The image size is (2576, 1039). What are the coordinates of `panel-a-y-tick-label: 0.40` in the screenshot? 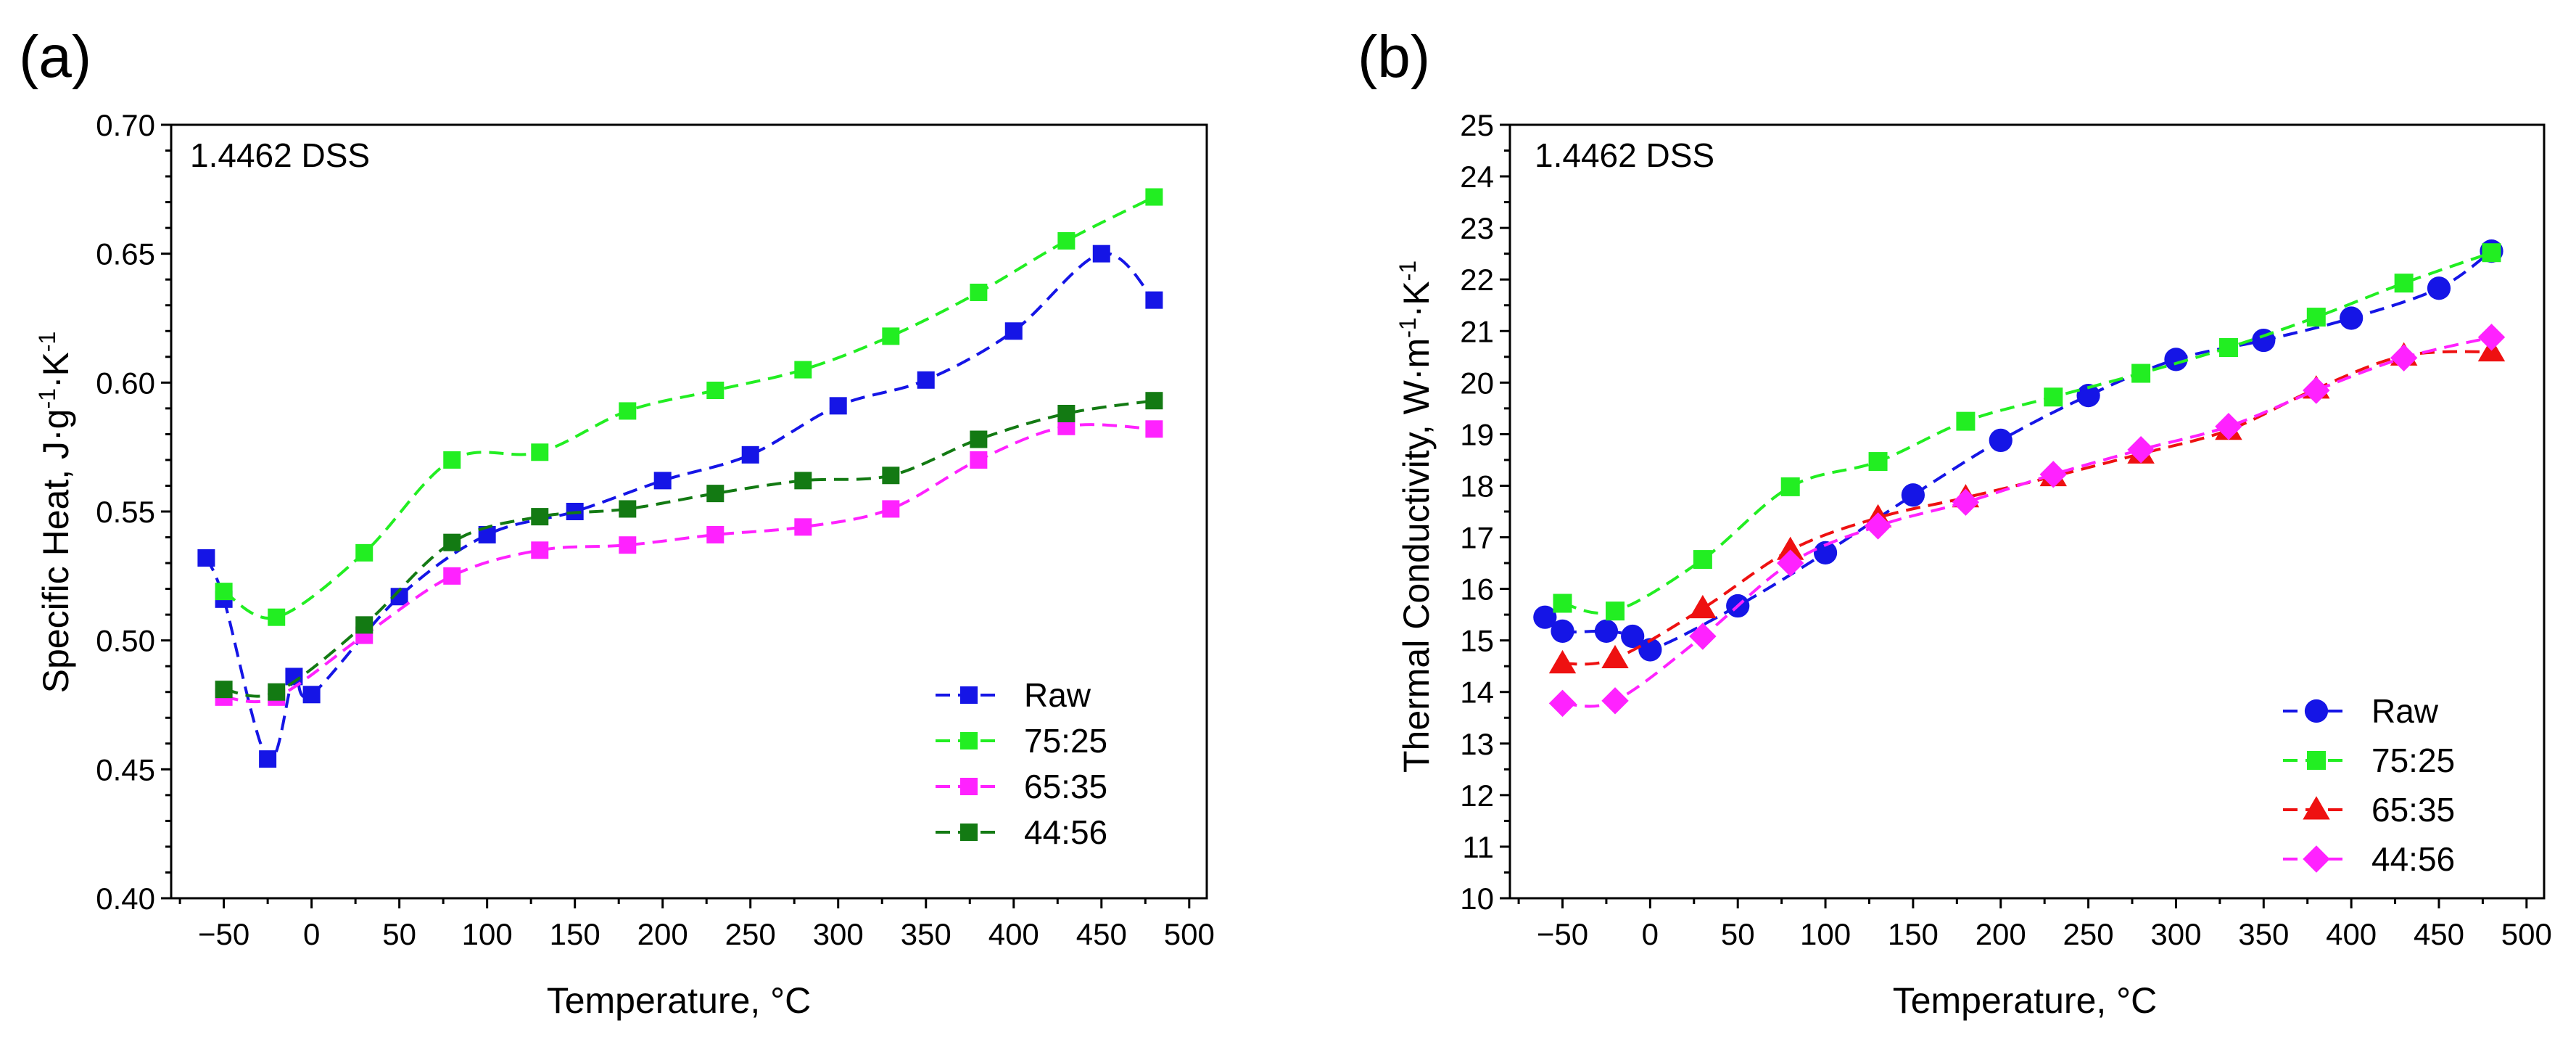 It's located at (125, 899).